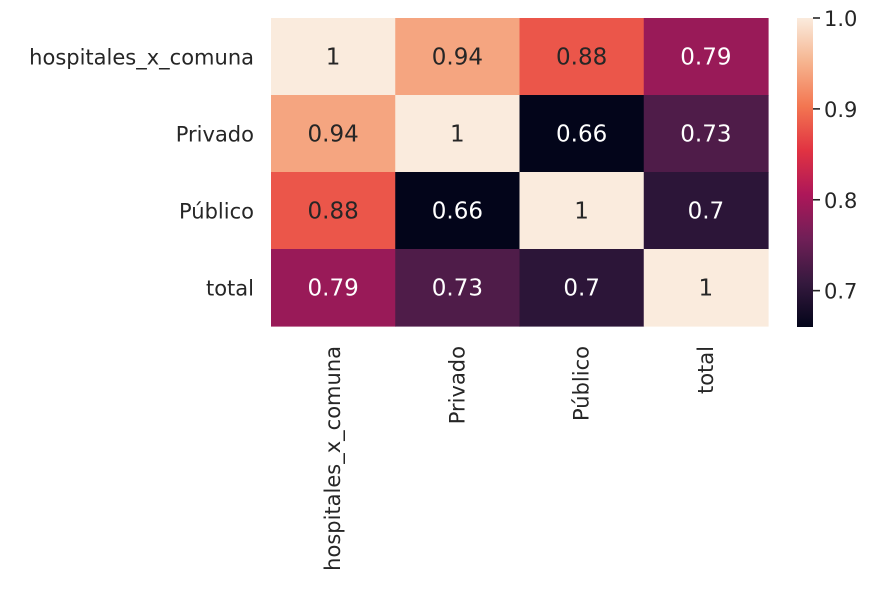 This screenshot has height=599, width=878. I want to click on y-tick-label: hospitales_x_comuna, so click(141, 58).